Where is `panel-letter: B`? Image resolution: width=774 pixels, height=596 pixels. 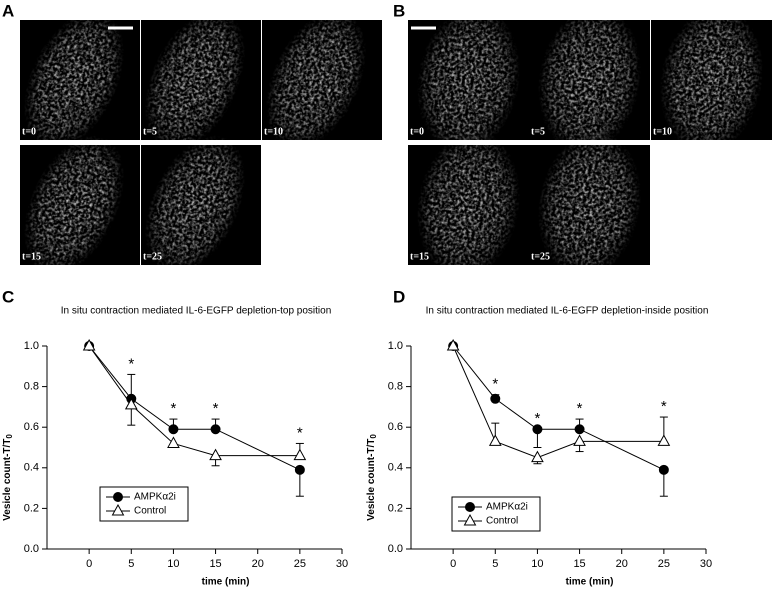 panel-letter: B is located at coordinates (399, 10).